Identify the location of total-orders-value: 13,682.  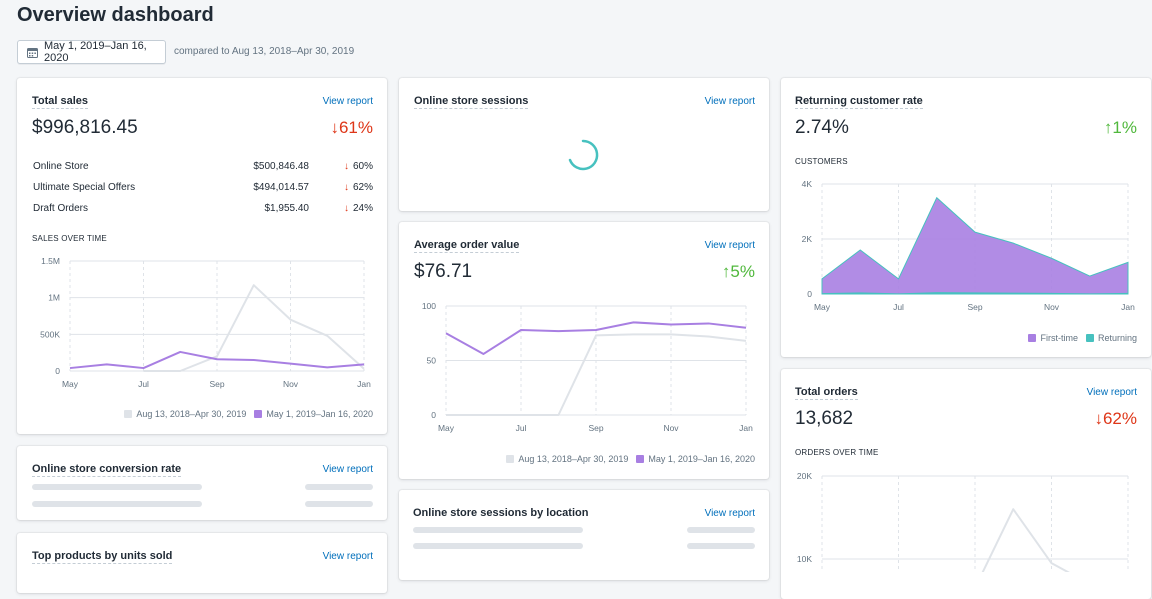
(824, 418).